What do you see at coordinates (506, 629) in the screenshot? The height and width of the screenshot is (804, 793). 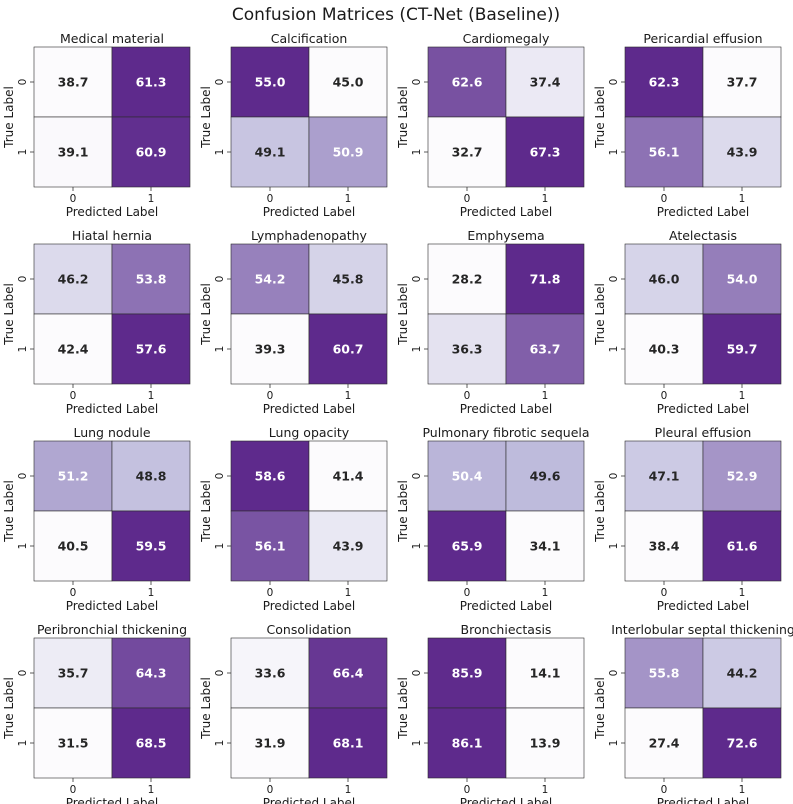 I see `panel-title: Bronchiectasis` at bounding box center [506, 629].